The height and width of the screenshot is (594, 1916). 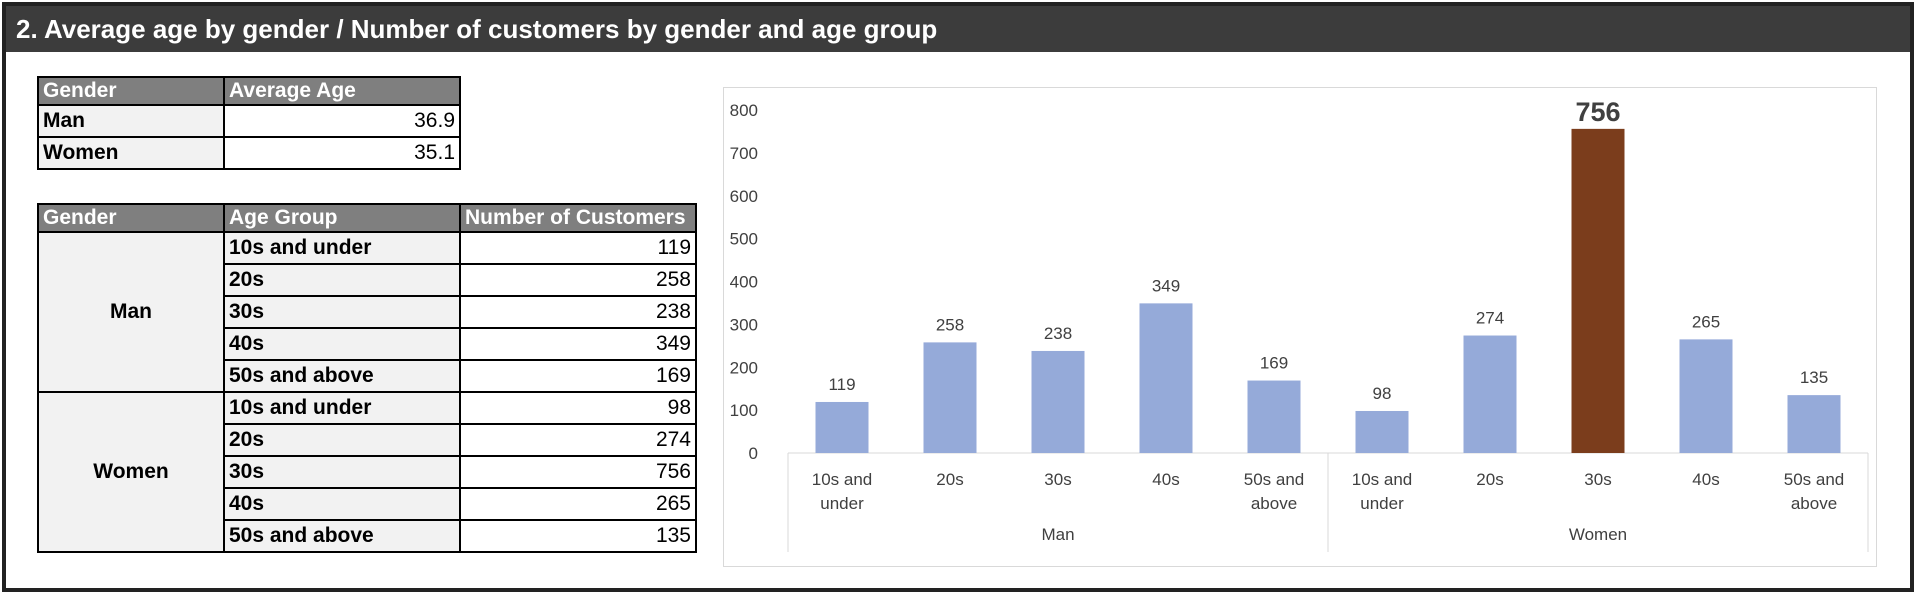 I want to click on data-label: 169, so click(x=1274, y=363).